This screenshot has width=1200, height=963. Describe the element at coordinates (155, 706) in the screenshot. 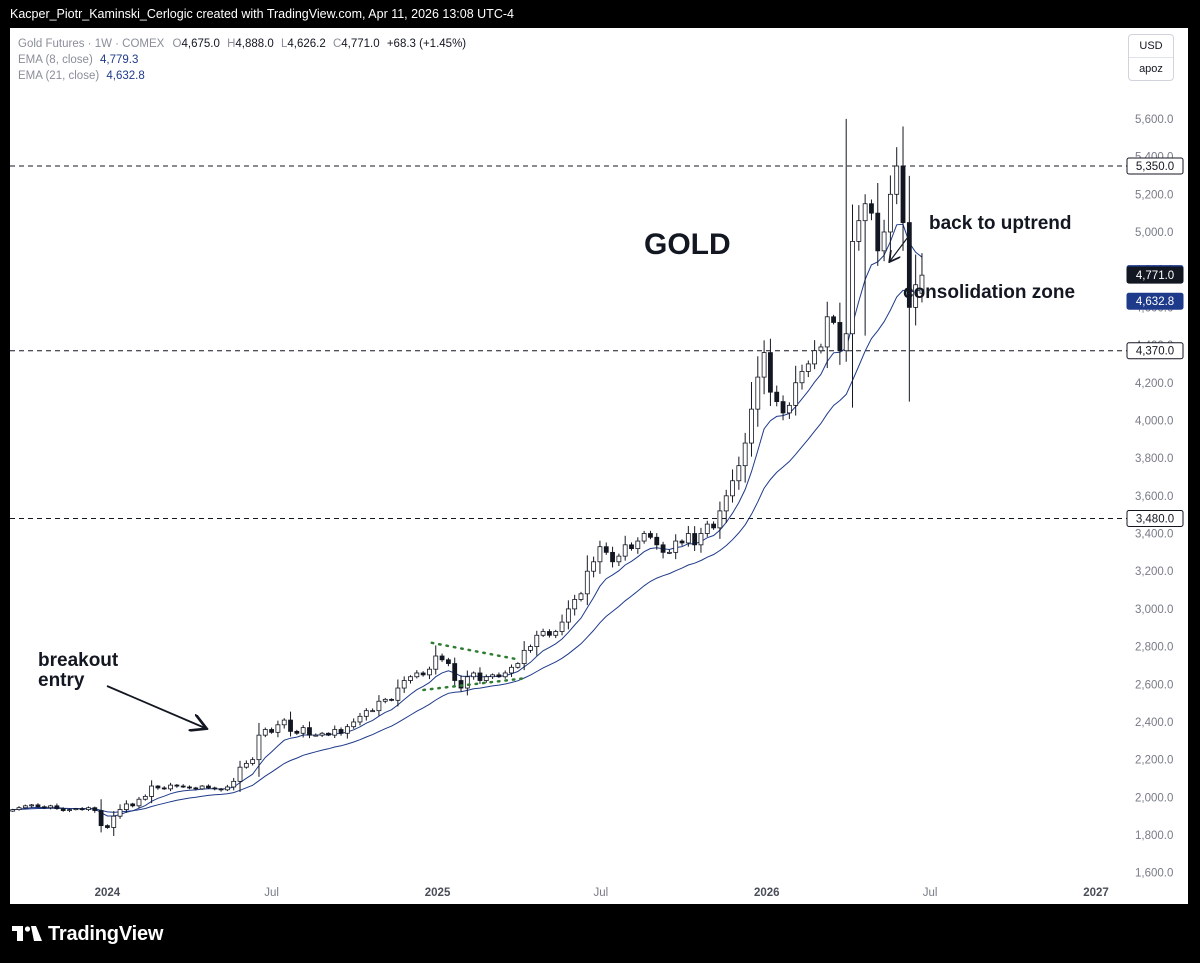

I see `breakout-arrow` at that location.